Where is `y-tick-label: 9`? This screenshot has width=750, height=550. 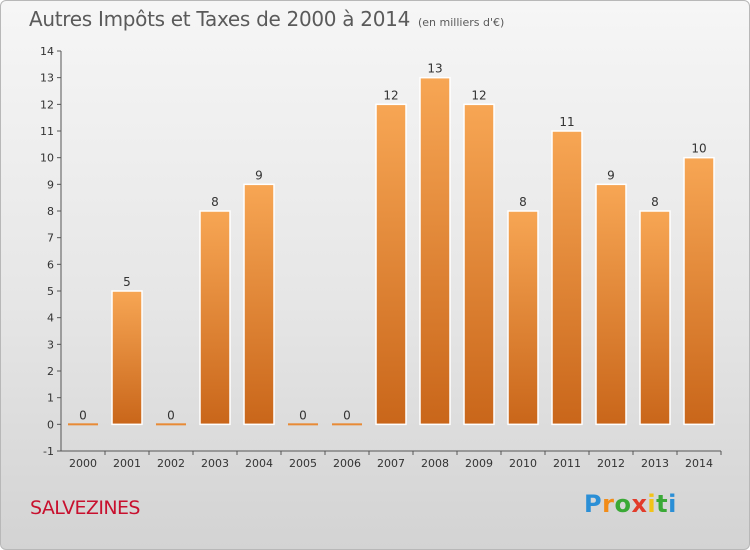
y-tick-label: 9 is located at coordinates (50, 184).